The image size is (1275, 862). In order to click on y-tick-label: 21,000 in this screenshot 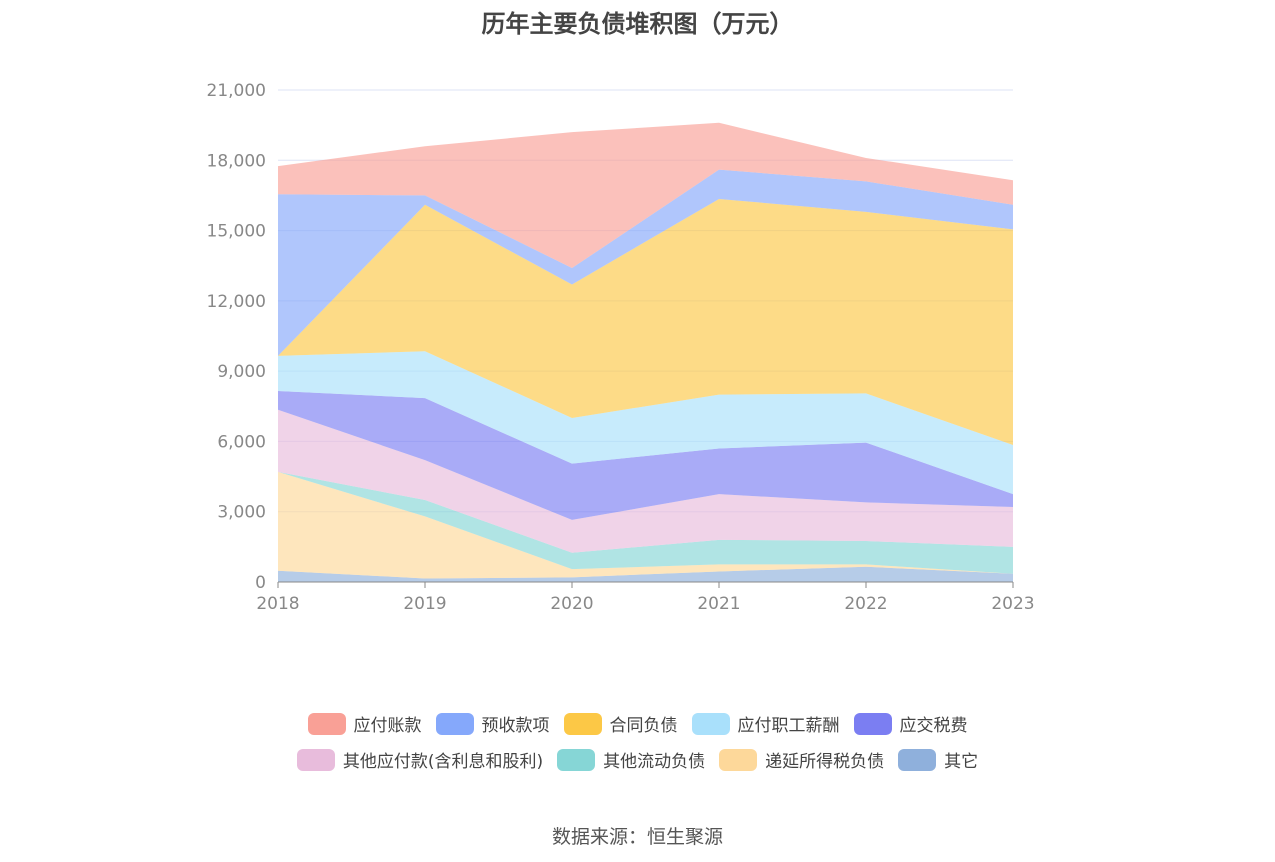, I will do `click(236, 91)`.